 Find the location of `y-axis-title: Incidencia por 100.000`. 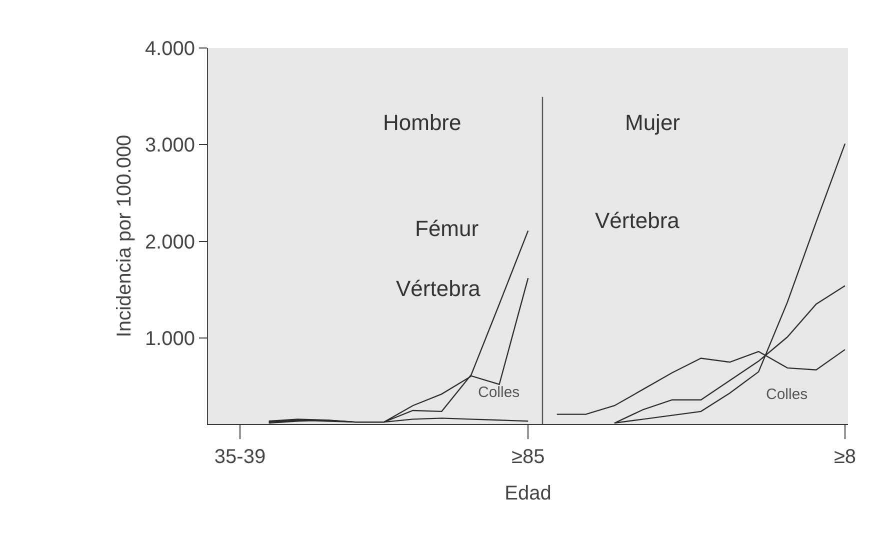

y-axis-title: Incidencia por 100.000 is located at coordinates (124, 236).